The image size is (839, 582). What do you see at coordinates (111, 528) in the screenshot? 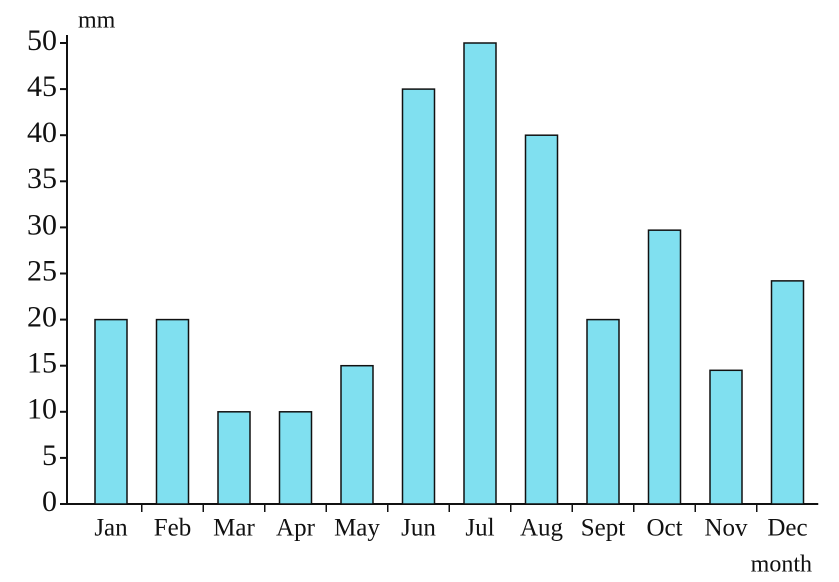
I see `x-tick-label: Jan` at bounding box center [111, 528].